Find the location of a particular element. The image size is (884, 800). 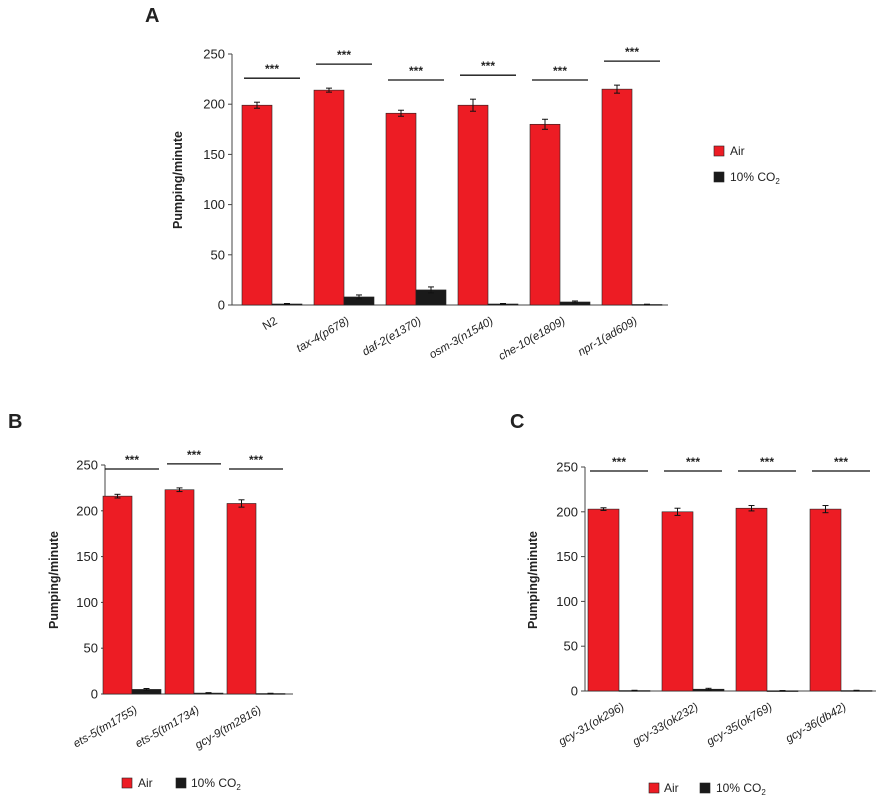

panel-b-letter: B is located at coordinates (15, 422).